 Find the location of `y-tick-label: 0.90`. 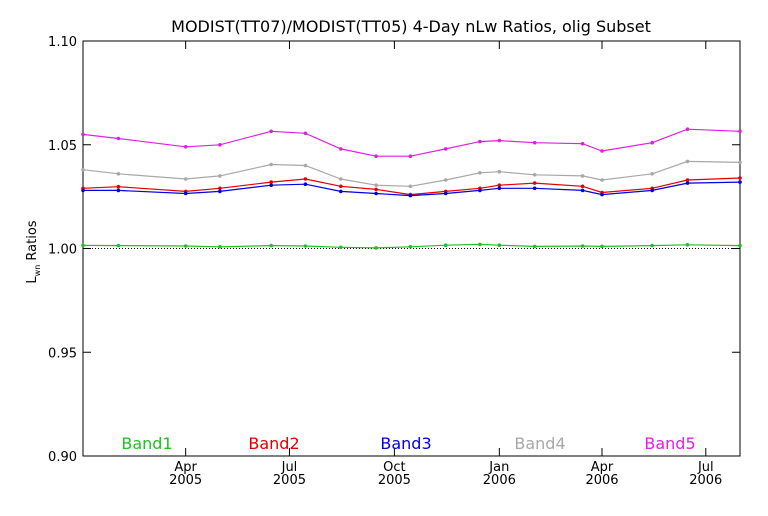

y-tick-label: 0.90 is located at coordinates (62, 457).